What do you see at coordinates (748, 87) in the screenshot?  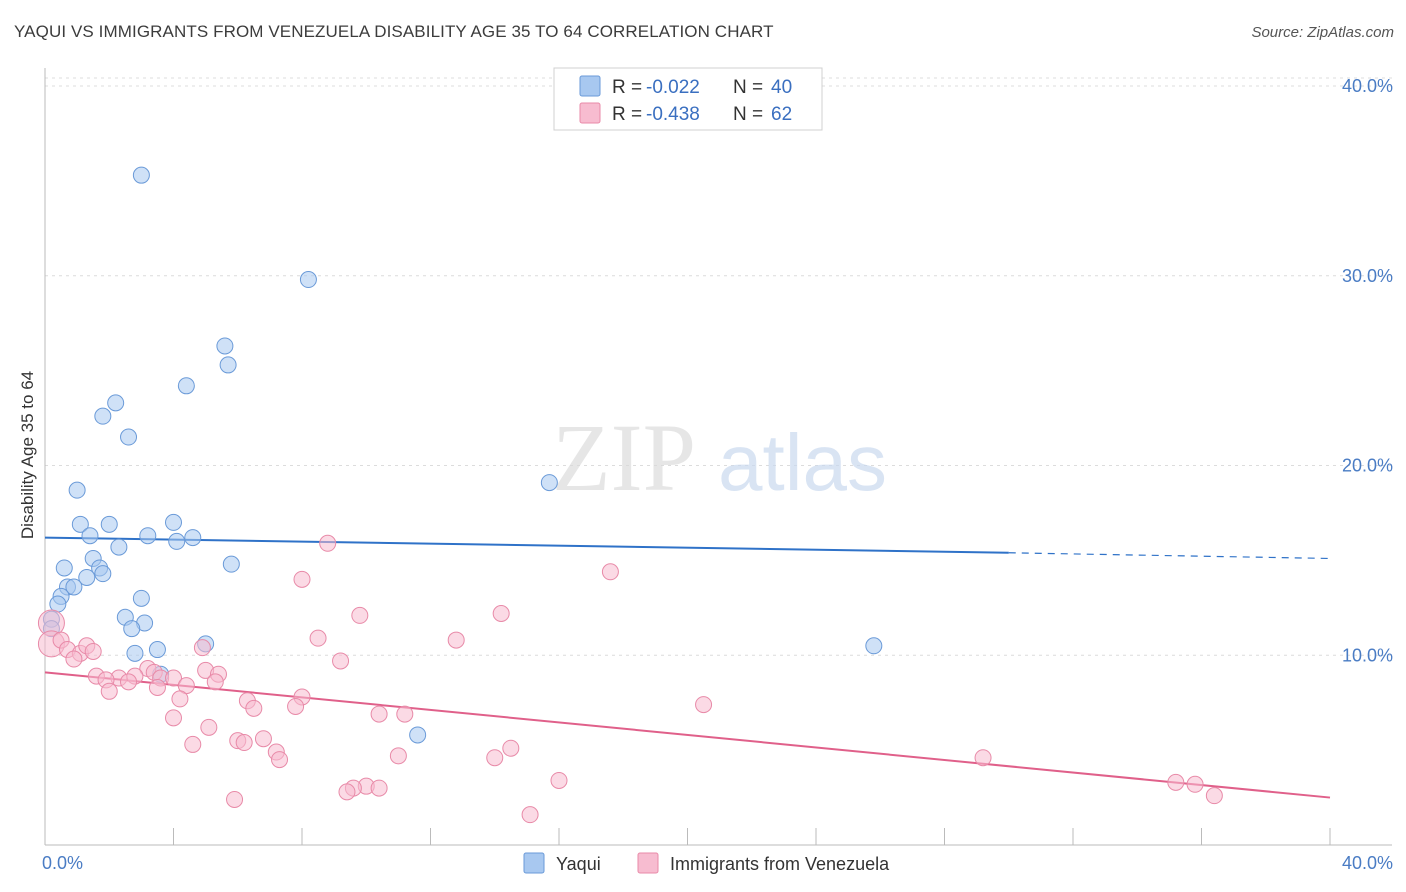 I see `legend-n-label-1: N =` at bounding box center [748, 87].